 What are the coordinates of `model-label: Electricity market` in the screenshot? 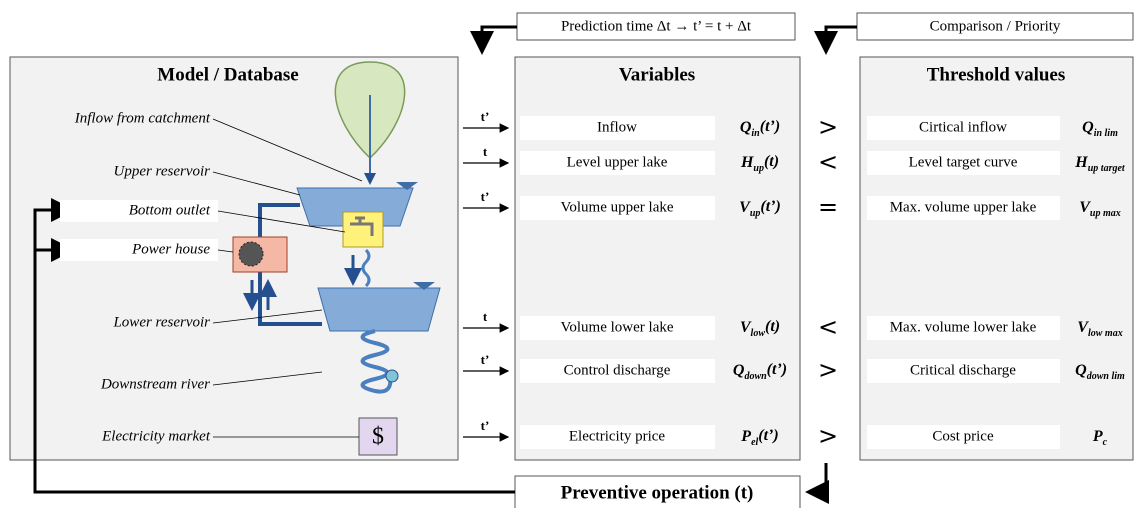 It's located at (156, 436).